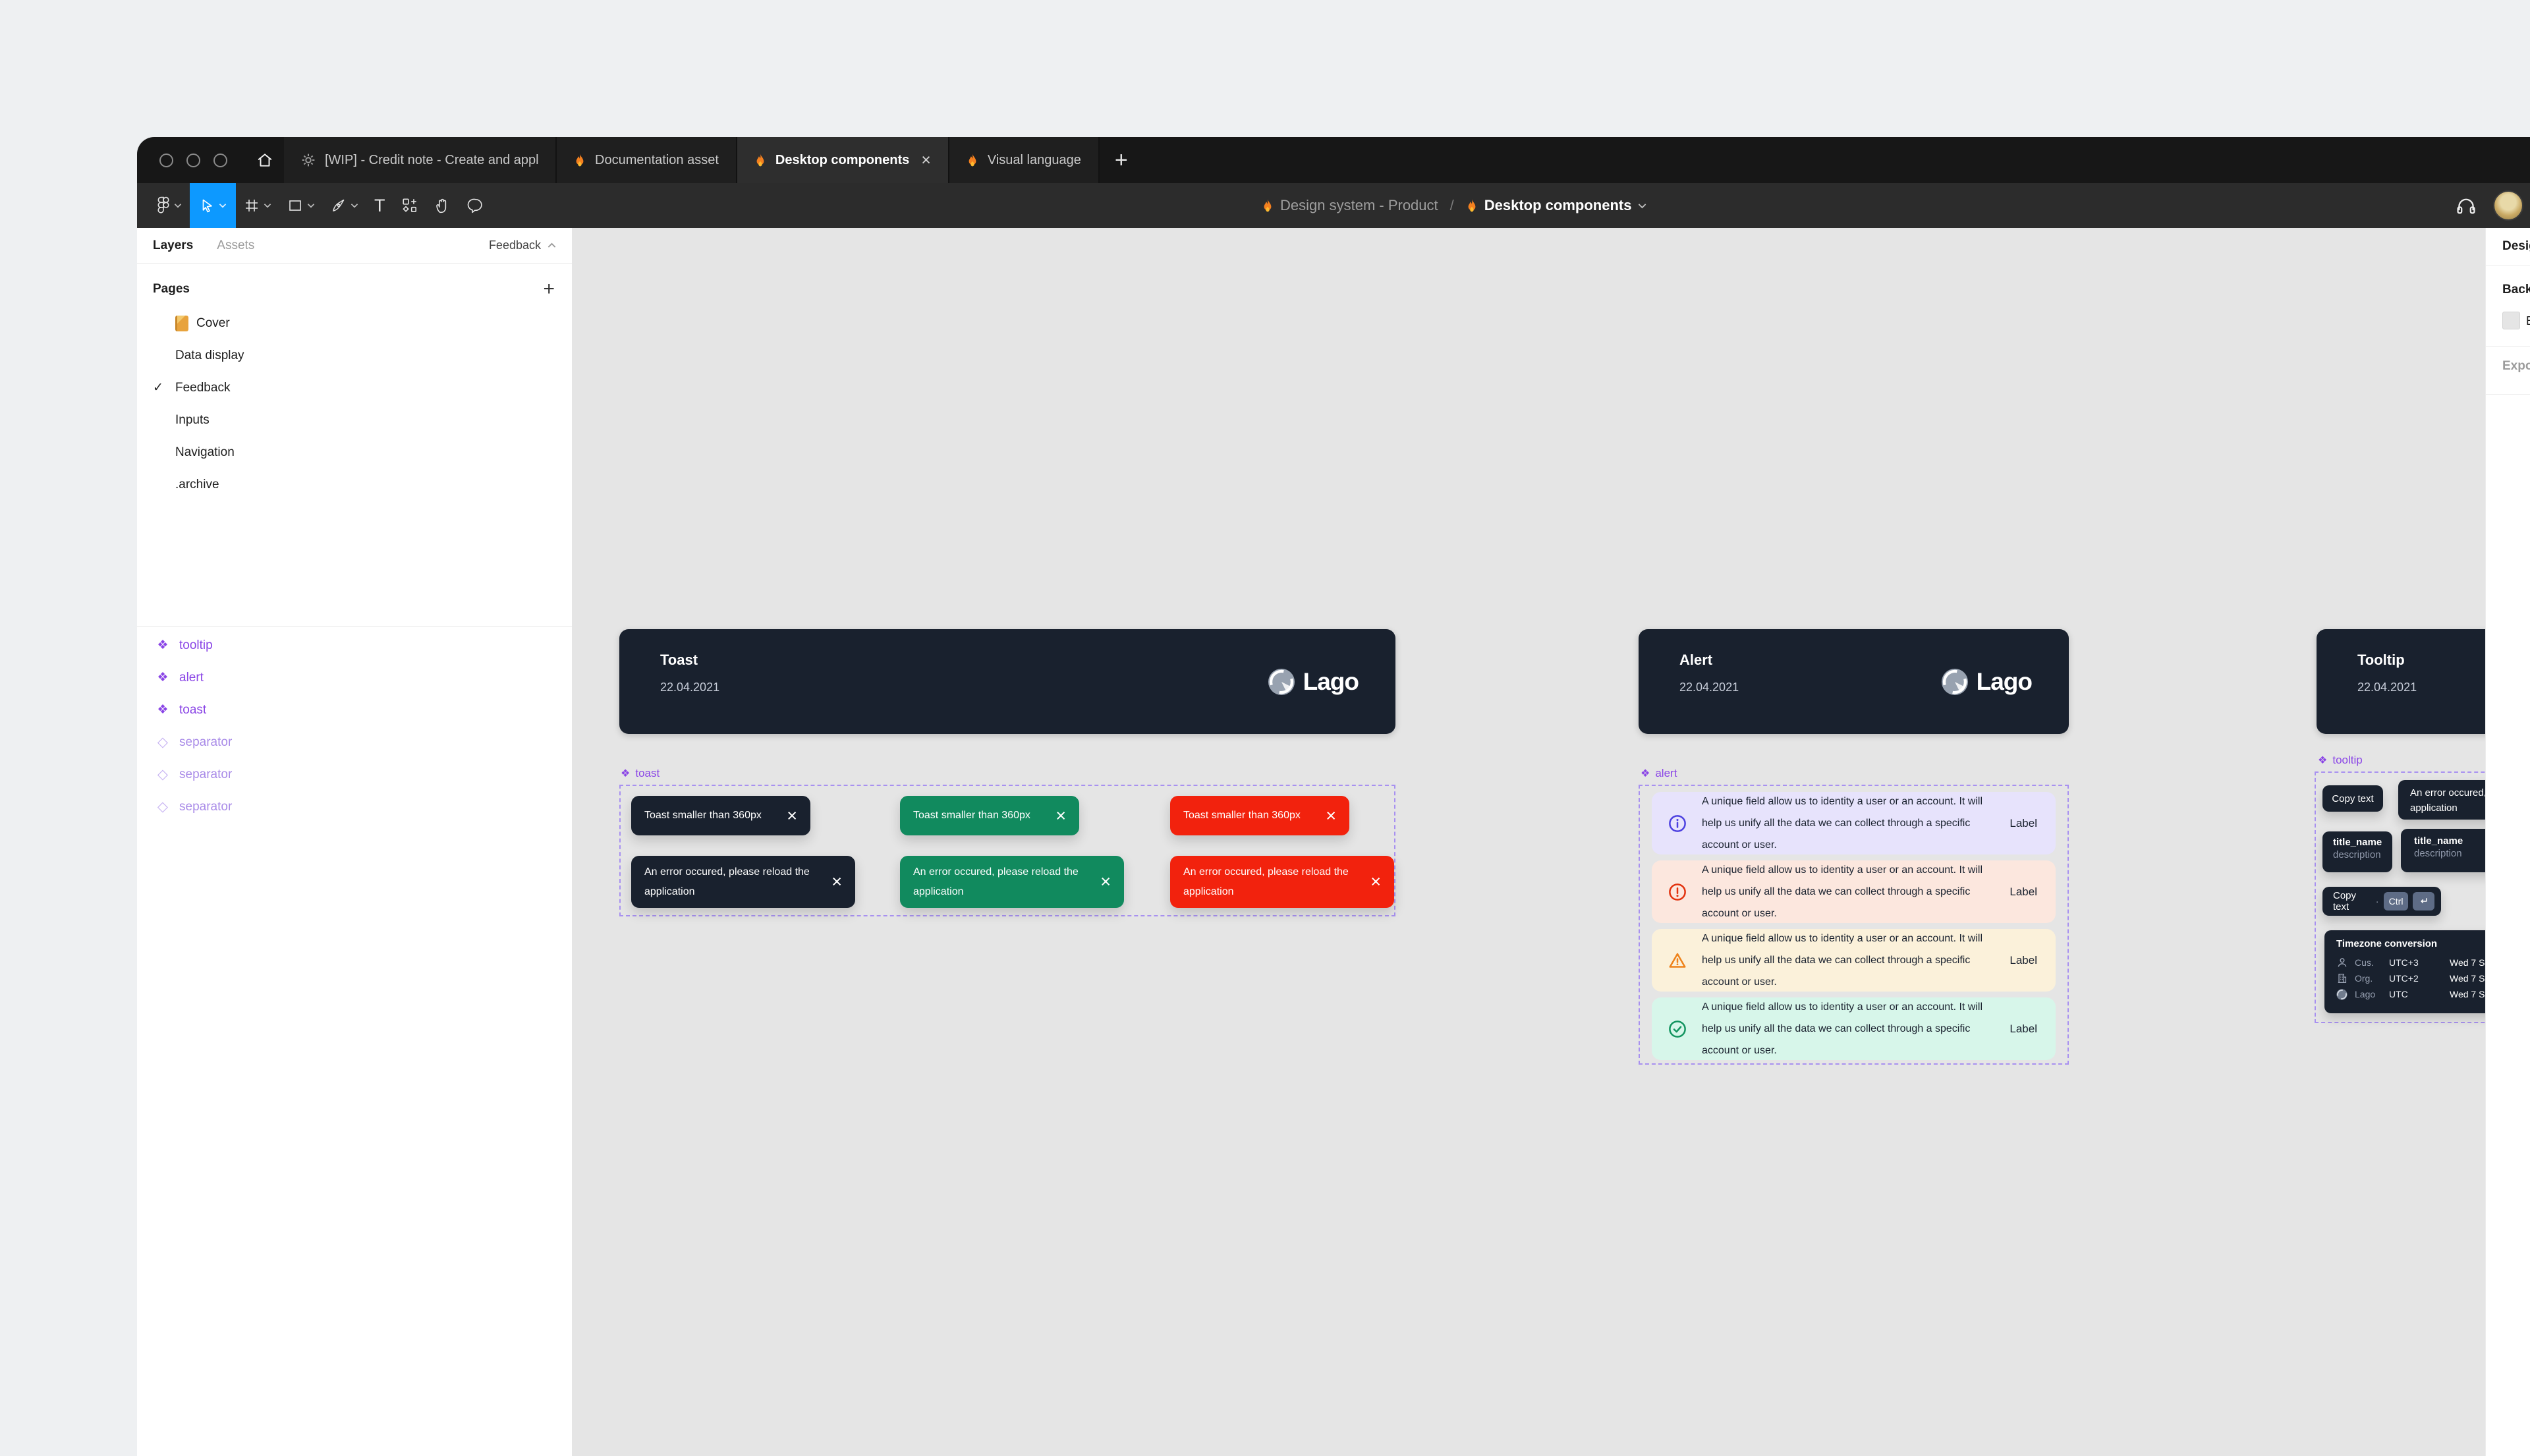 The image size is (2530, 1456). What do you see at coordinates (1359, 205) in the screenshot?
I see `breadcrumb-project: Design system - Product` at bounding box center [1359, 205].